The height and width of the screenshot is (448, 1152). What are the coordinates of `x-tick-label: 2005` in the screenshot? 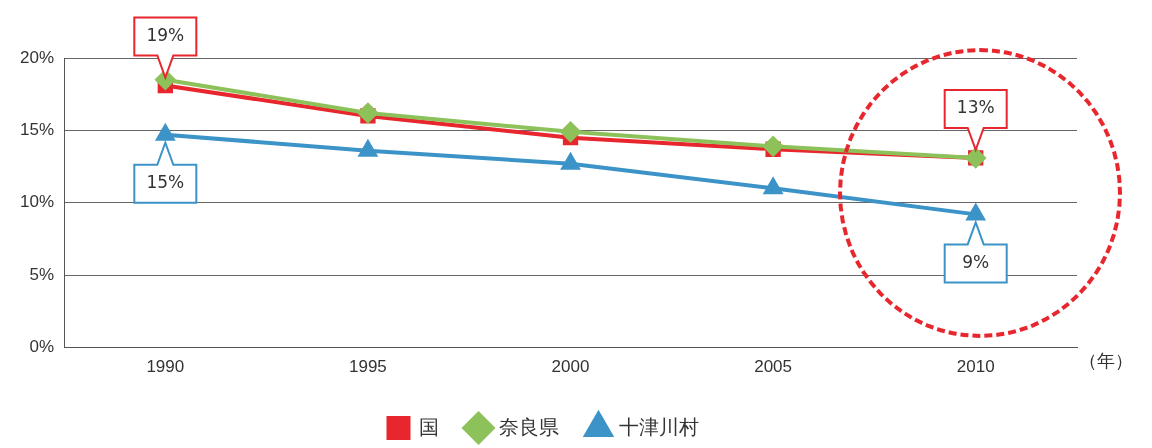 It's located at (773, 367).